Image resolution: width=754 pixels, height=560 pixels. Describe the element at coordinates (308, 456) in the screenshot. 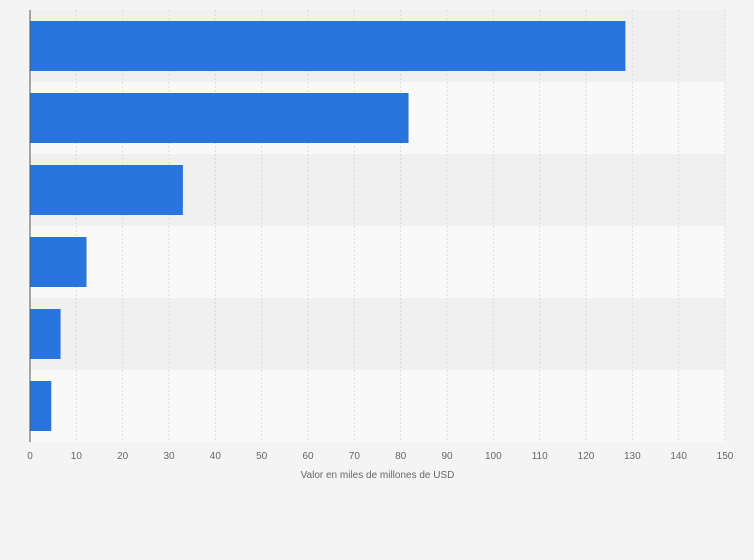

I see `x-tick-label: 60` at that location.